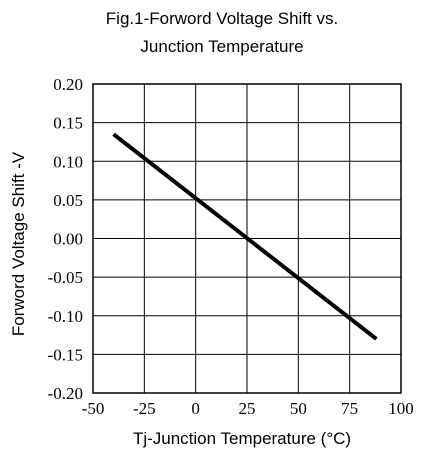 The height and width of the screenshot is (458, 423). I want to click on y-axis-label: Forword Voltage Shift -V, so click(18, 243).